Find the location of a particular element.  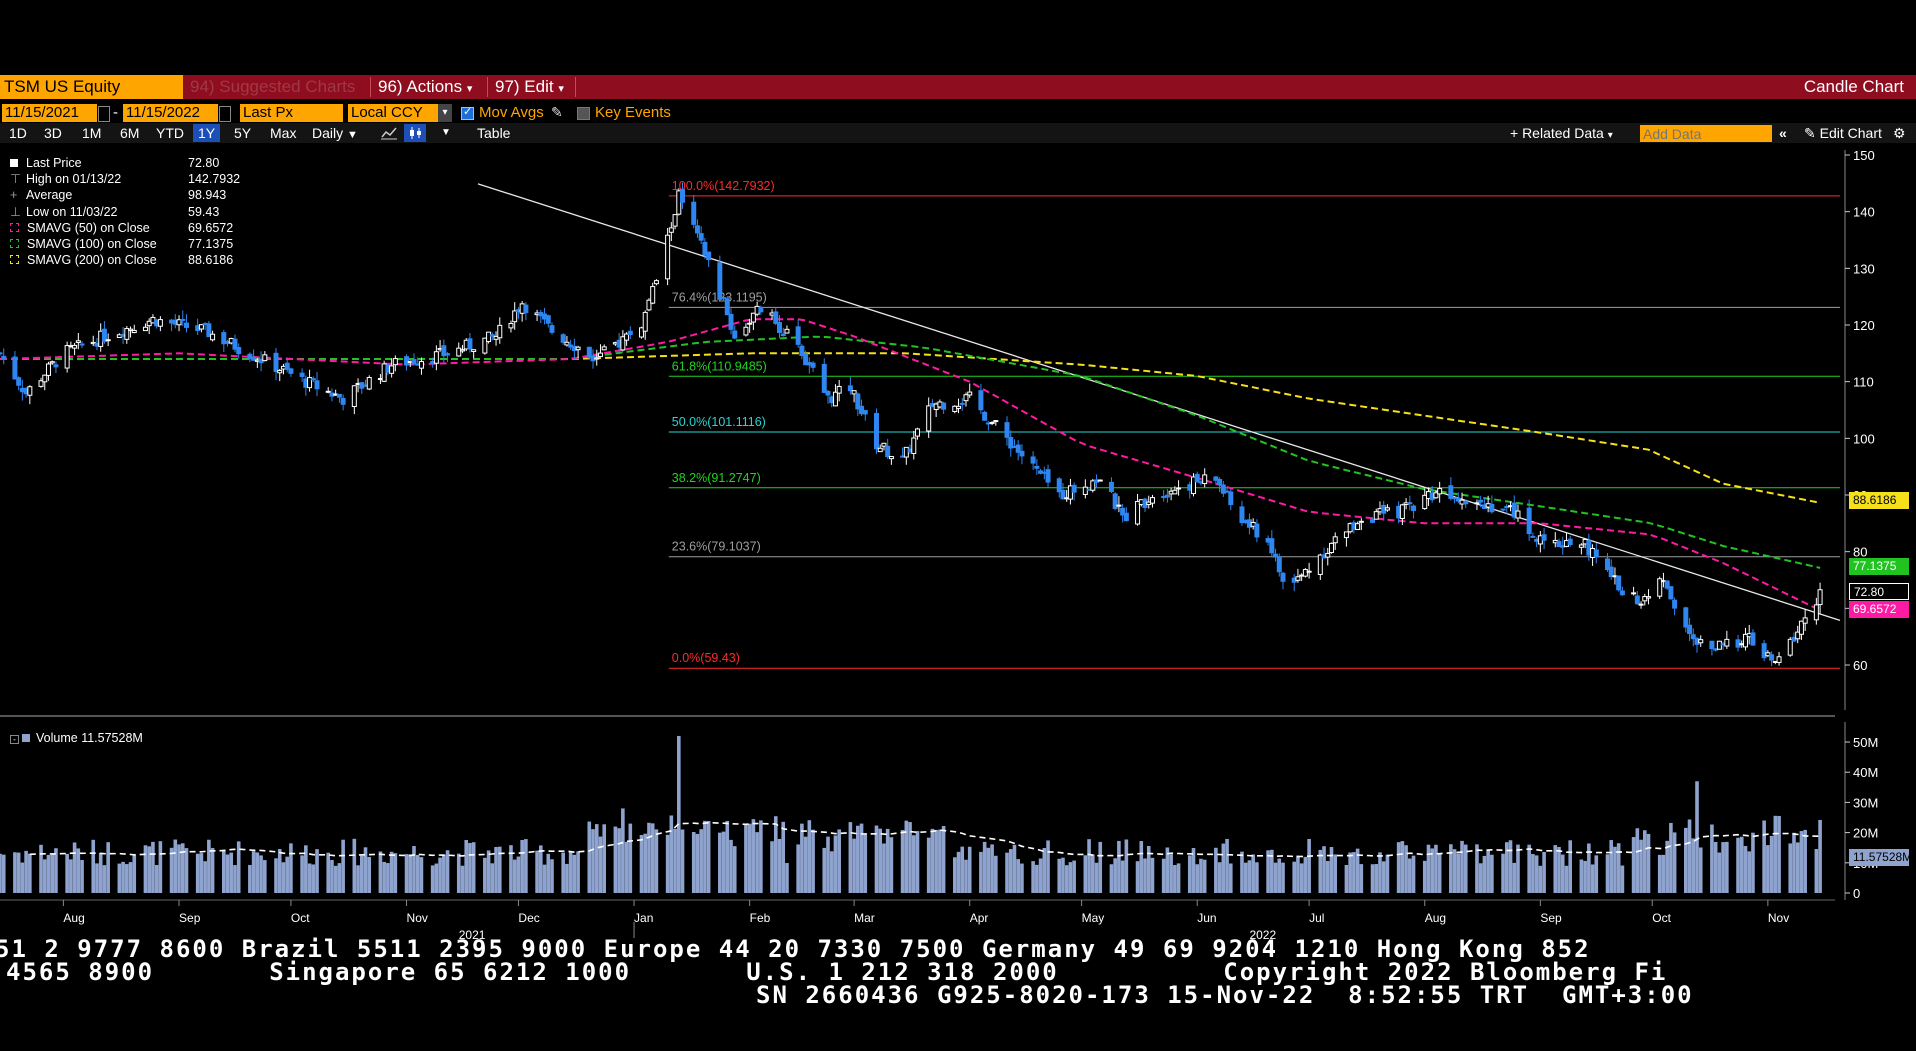

period-1y-button: 1Y is located at coordinates (207, 133).